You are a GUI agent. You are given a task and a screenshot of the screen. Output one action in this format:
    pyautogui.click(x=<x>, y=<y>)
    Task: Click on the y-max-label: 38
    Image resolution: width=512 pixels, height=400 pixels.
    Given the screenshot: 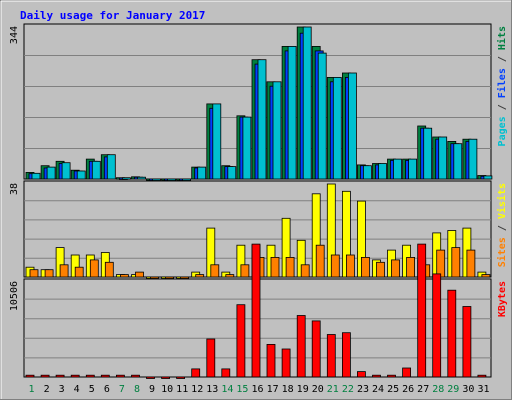 What is the action you would take?
    pyautogui.click(x=14, y=189)
    